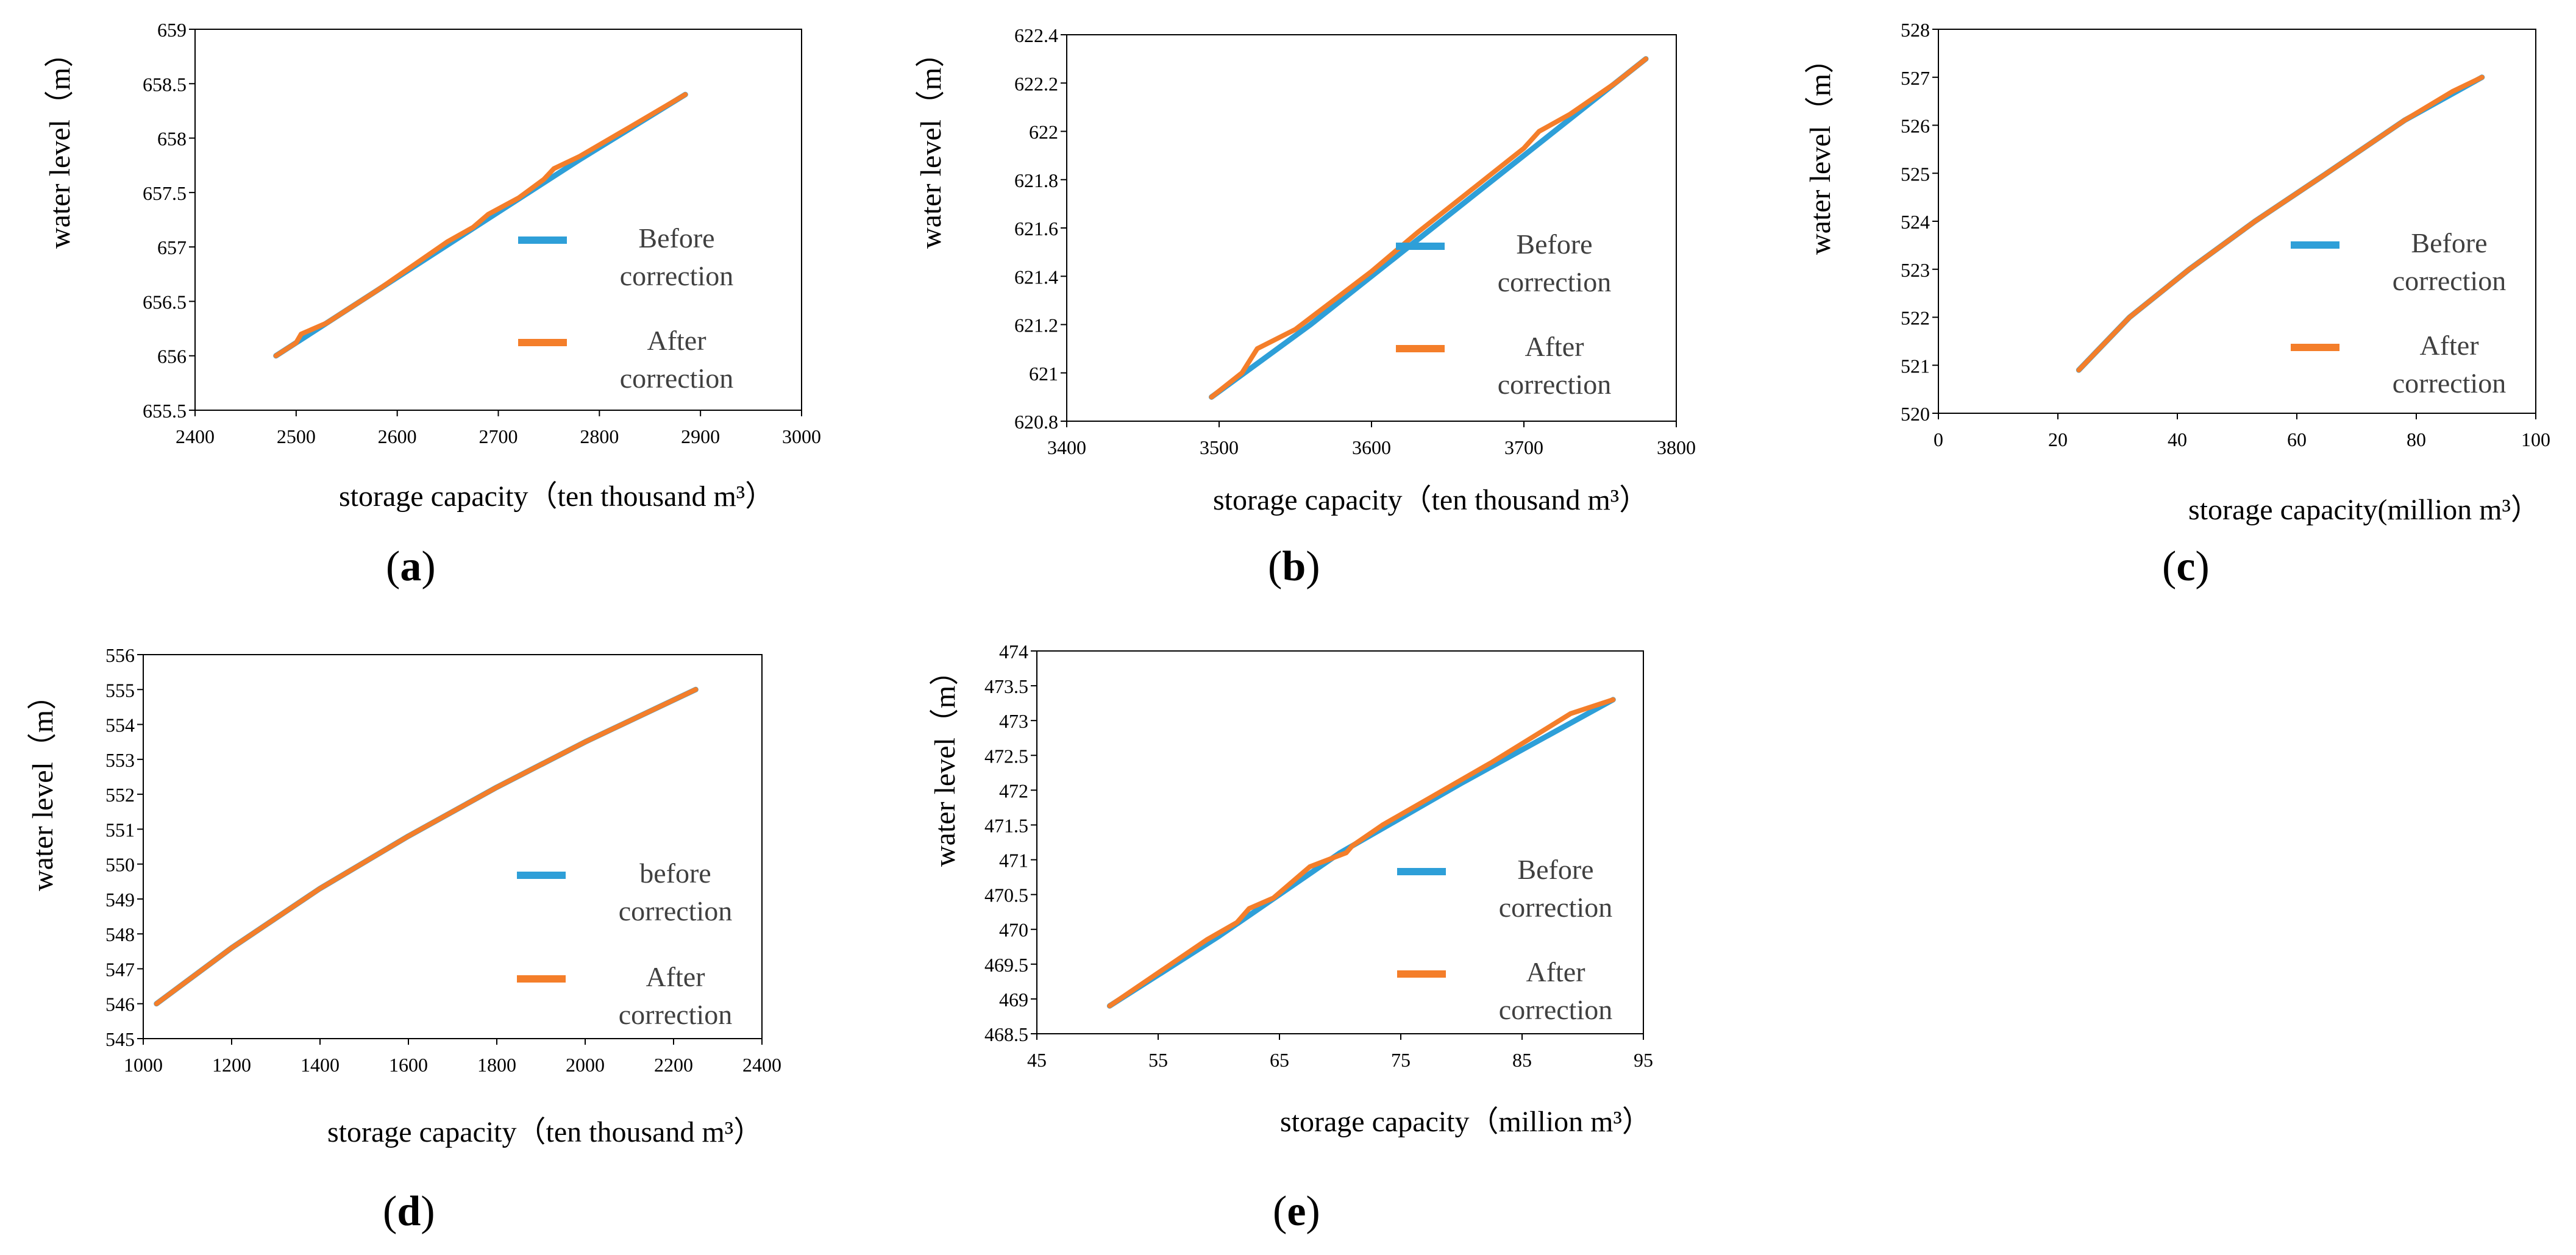 This screenshot has width=2576, height=1255. Describe the element at coordinates (673, 1065) in the screenshot. I see `x-tick-label: 2200` at that location.